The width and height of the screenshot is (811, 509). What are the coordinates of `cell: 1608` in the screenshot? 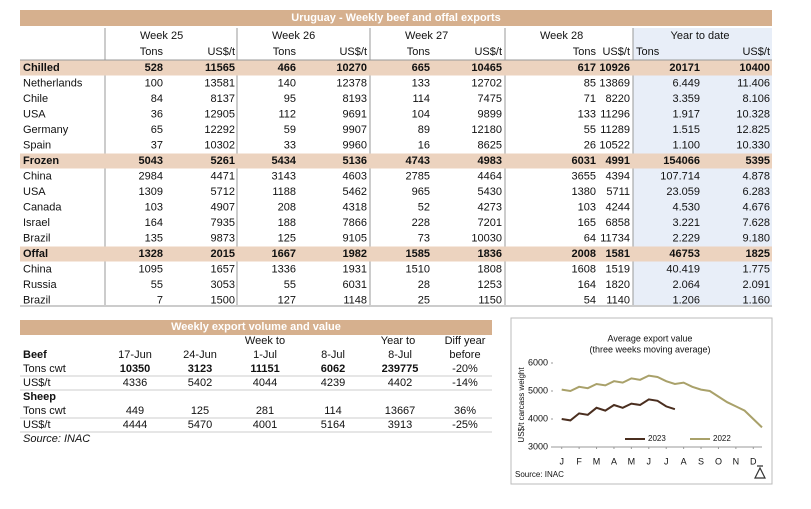 It's located at (584, 269).